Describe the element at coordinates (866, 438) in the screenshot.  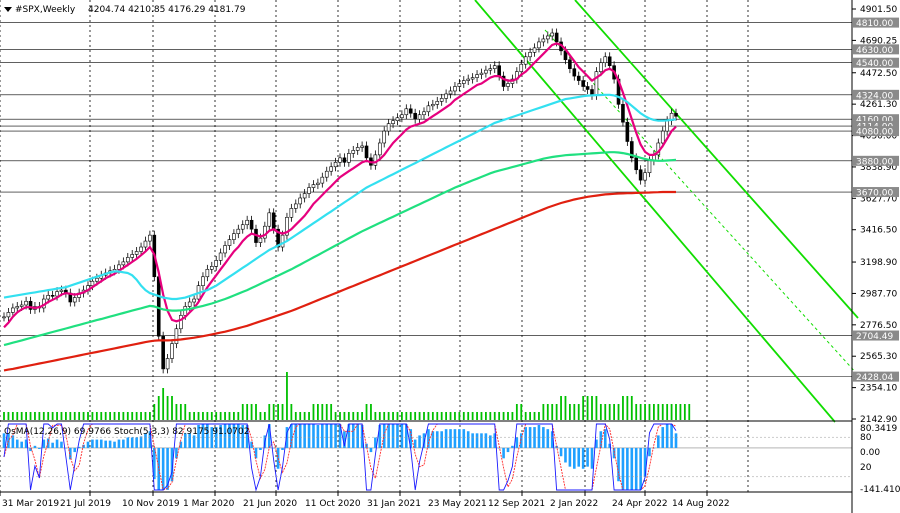
I see `indicator-tick-label: 80` at that location.